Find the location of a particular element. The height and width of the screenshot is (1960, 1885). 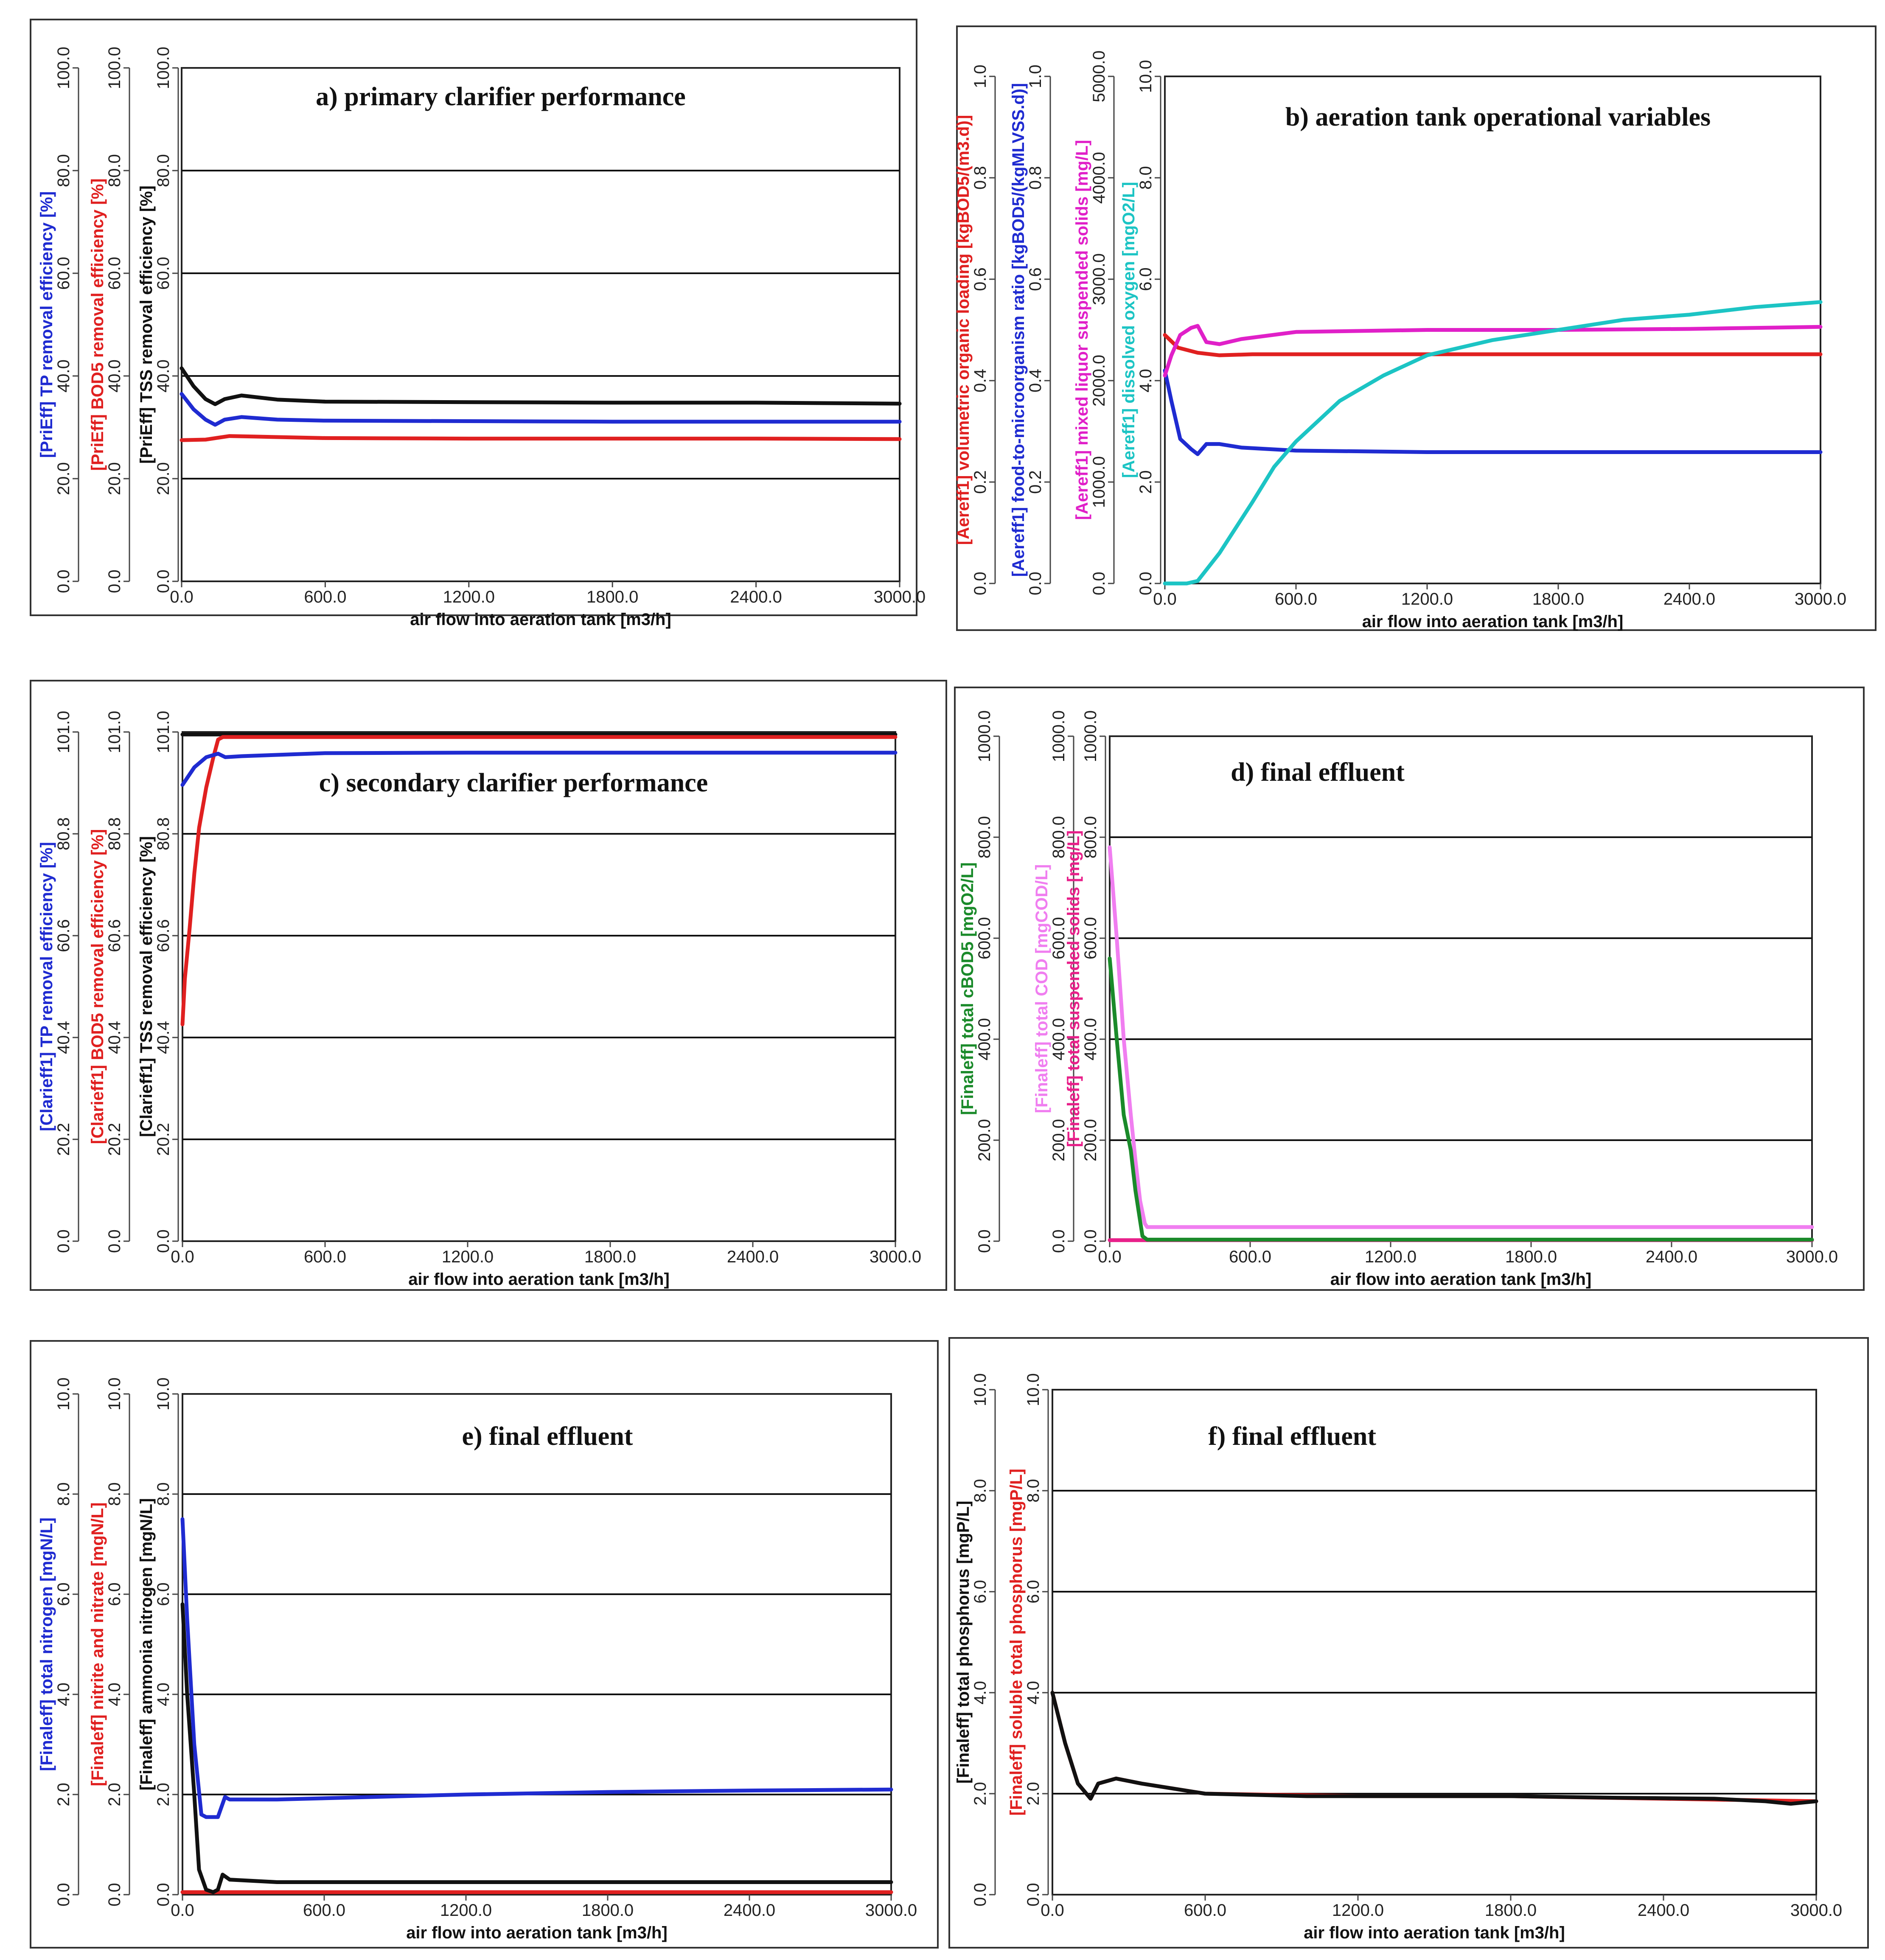

y-tick-label: 40.4 is located at coordinates (63, 1037).